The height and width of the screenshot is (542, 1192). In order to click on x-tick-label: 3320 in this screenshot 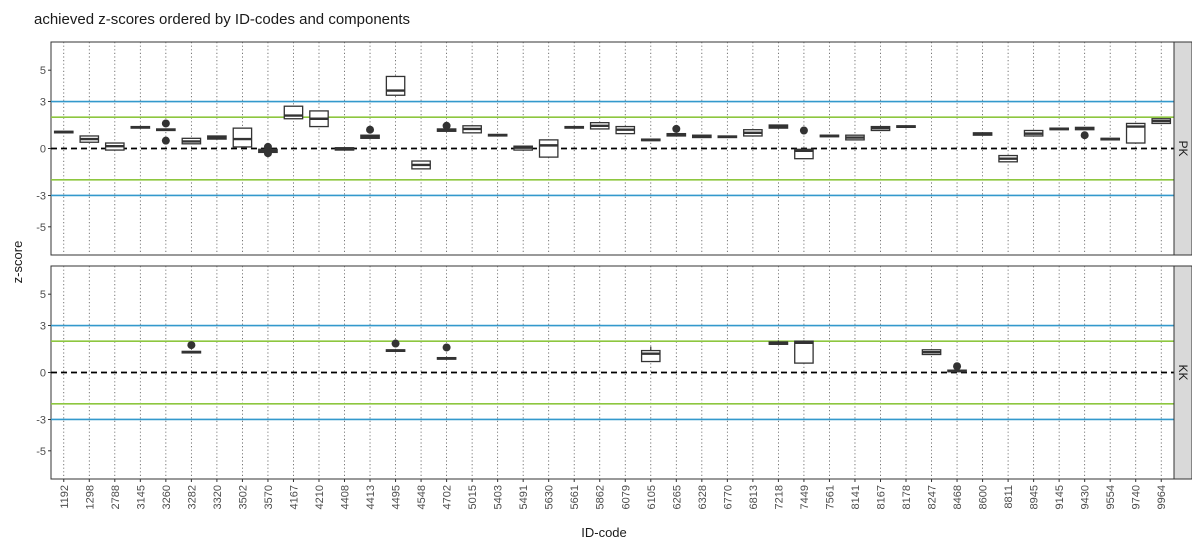, I will do `click(218, 497)`.